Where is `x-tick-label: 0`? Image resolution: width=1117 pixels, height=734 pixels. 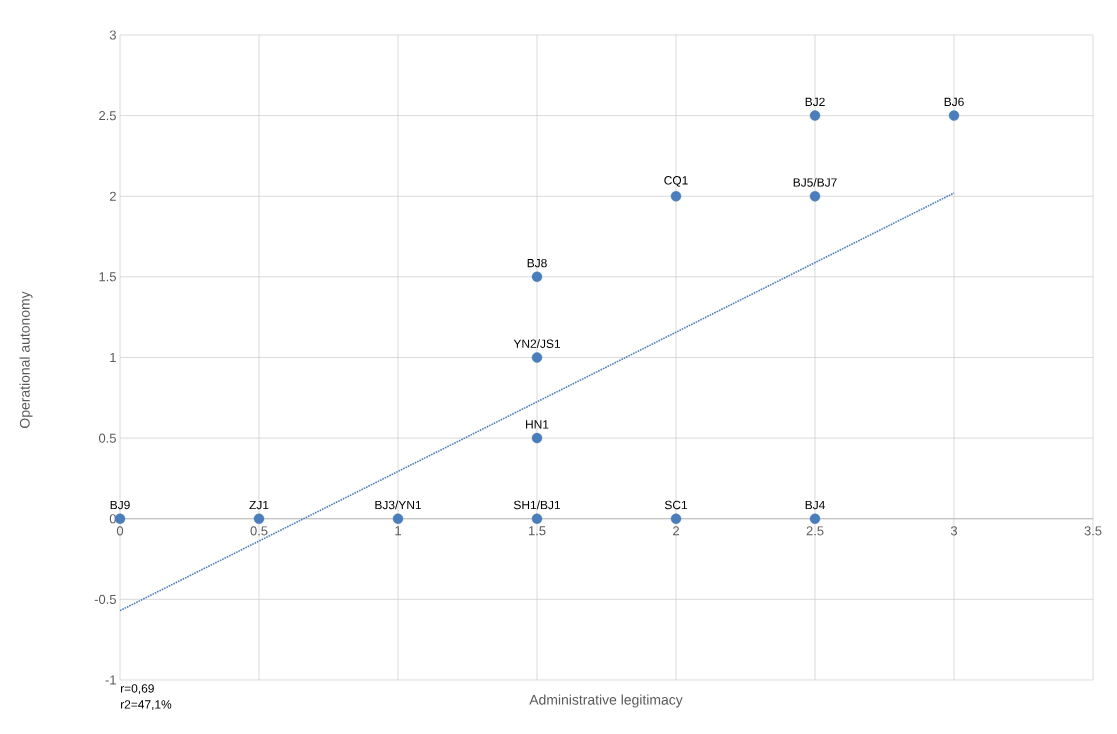 x-tick-label: 0 is located at coordinates (120, 531).